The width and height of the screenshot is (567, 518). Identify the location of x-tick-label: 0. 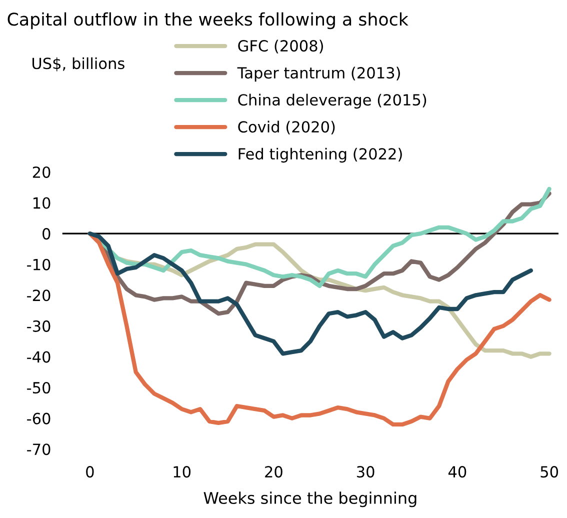
(90, 472).